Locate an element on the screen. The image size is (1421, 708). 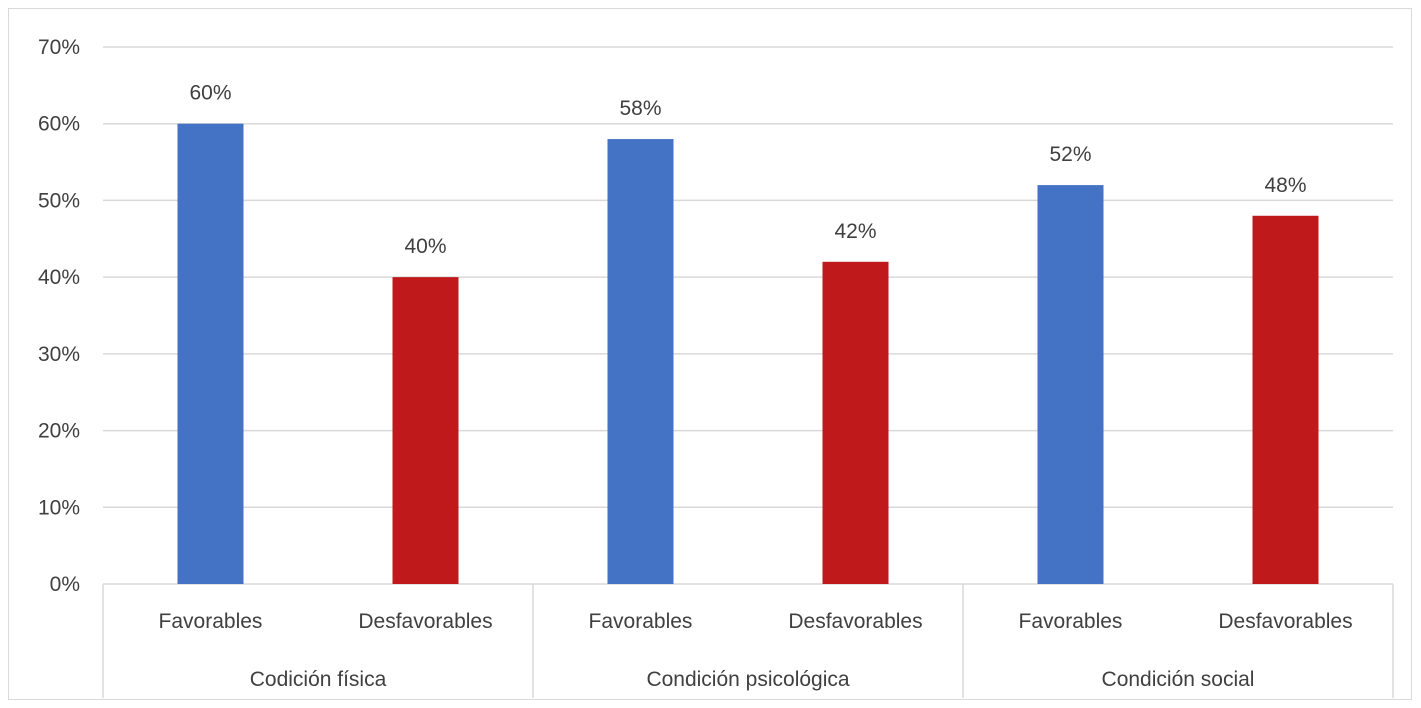
group-label: Condición social is located at coordinates (1178, 679).